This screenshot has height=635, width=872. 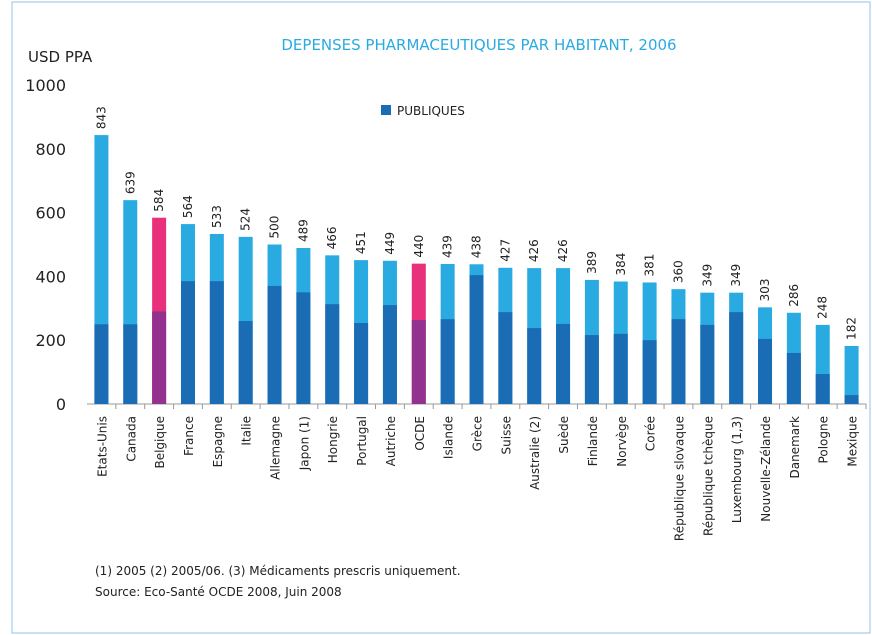 What do you see at coordinates (420, 433) in the screenshot?
I see `x-tick-label: OCDE` at bounding box center [420, 433].